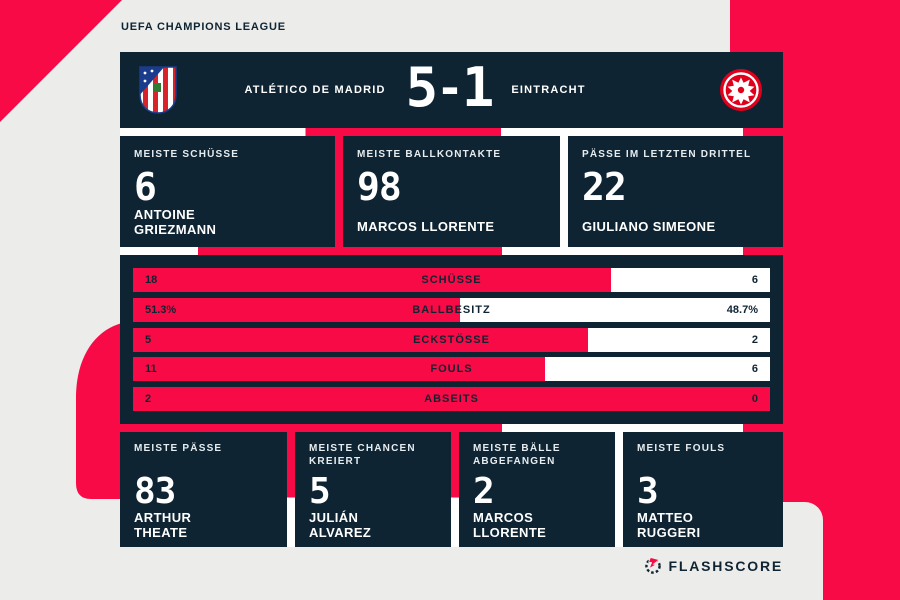  I want to click on bar-label: FOULS, so click(451, 369).